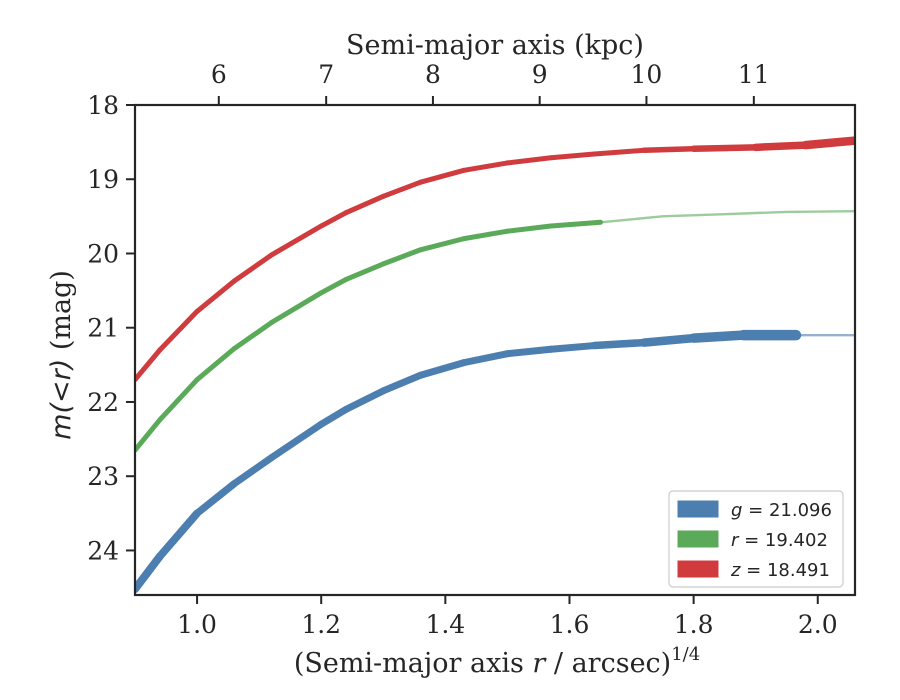  What do you see at coordinates (103, 253) in the screenshot?
I see `y-tick-label: 20` at bounding box center [103, 253].